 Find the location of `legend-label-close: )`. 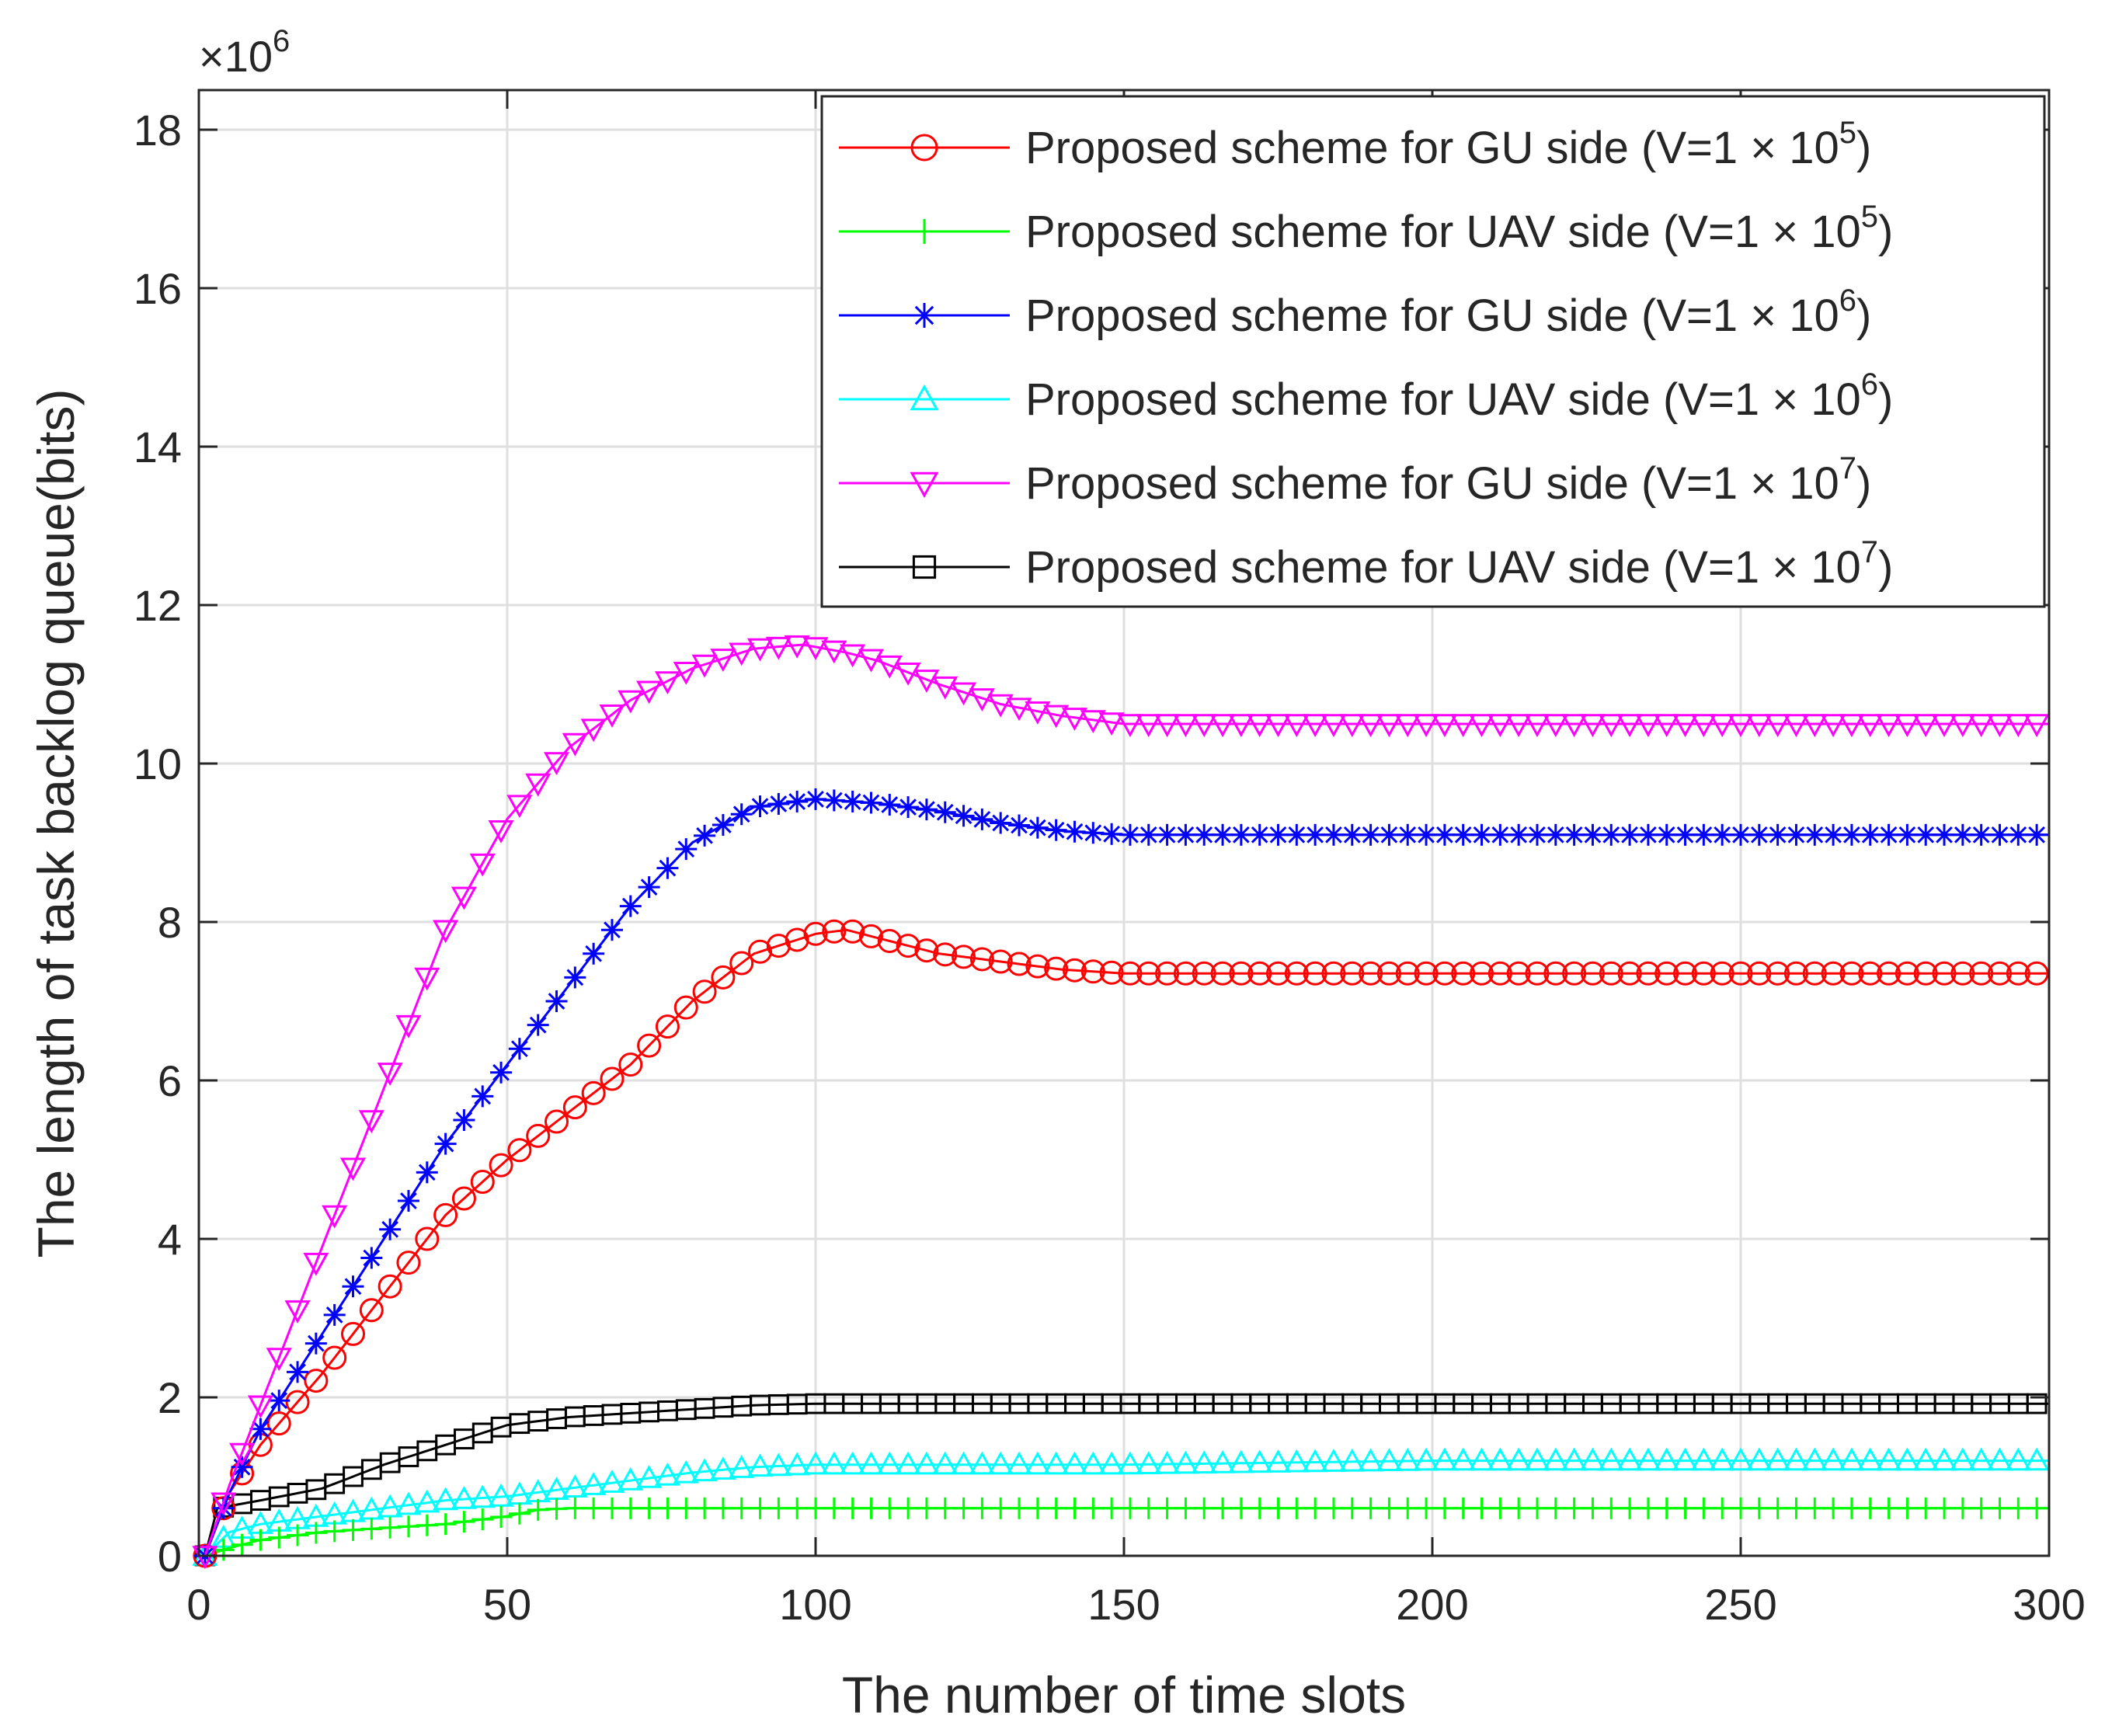

legend-label-close: ) is located at coordinates (1863, 483).